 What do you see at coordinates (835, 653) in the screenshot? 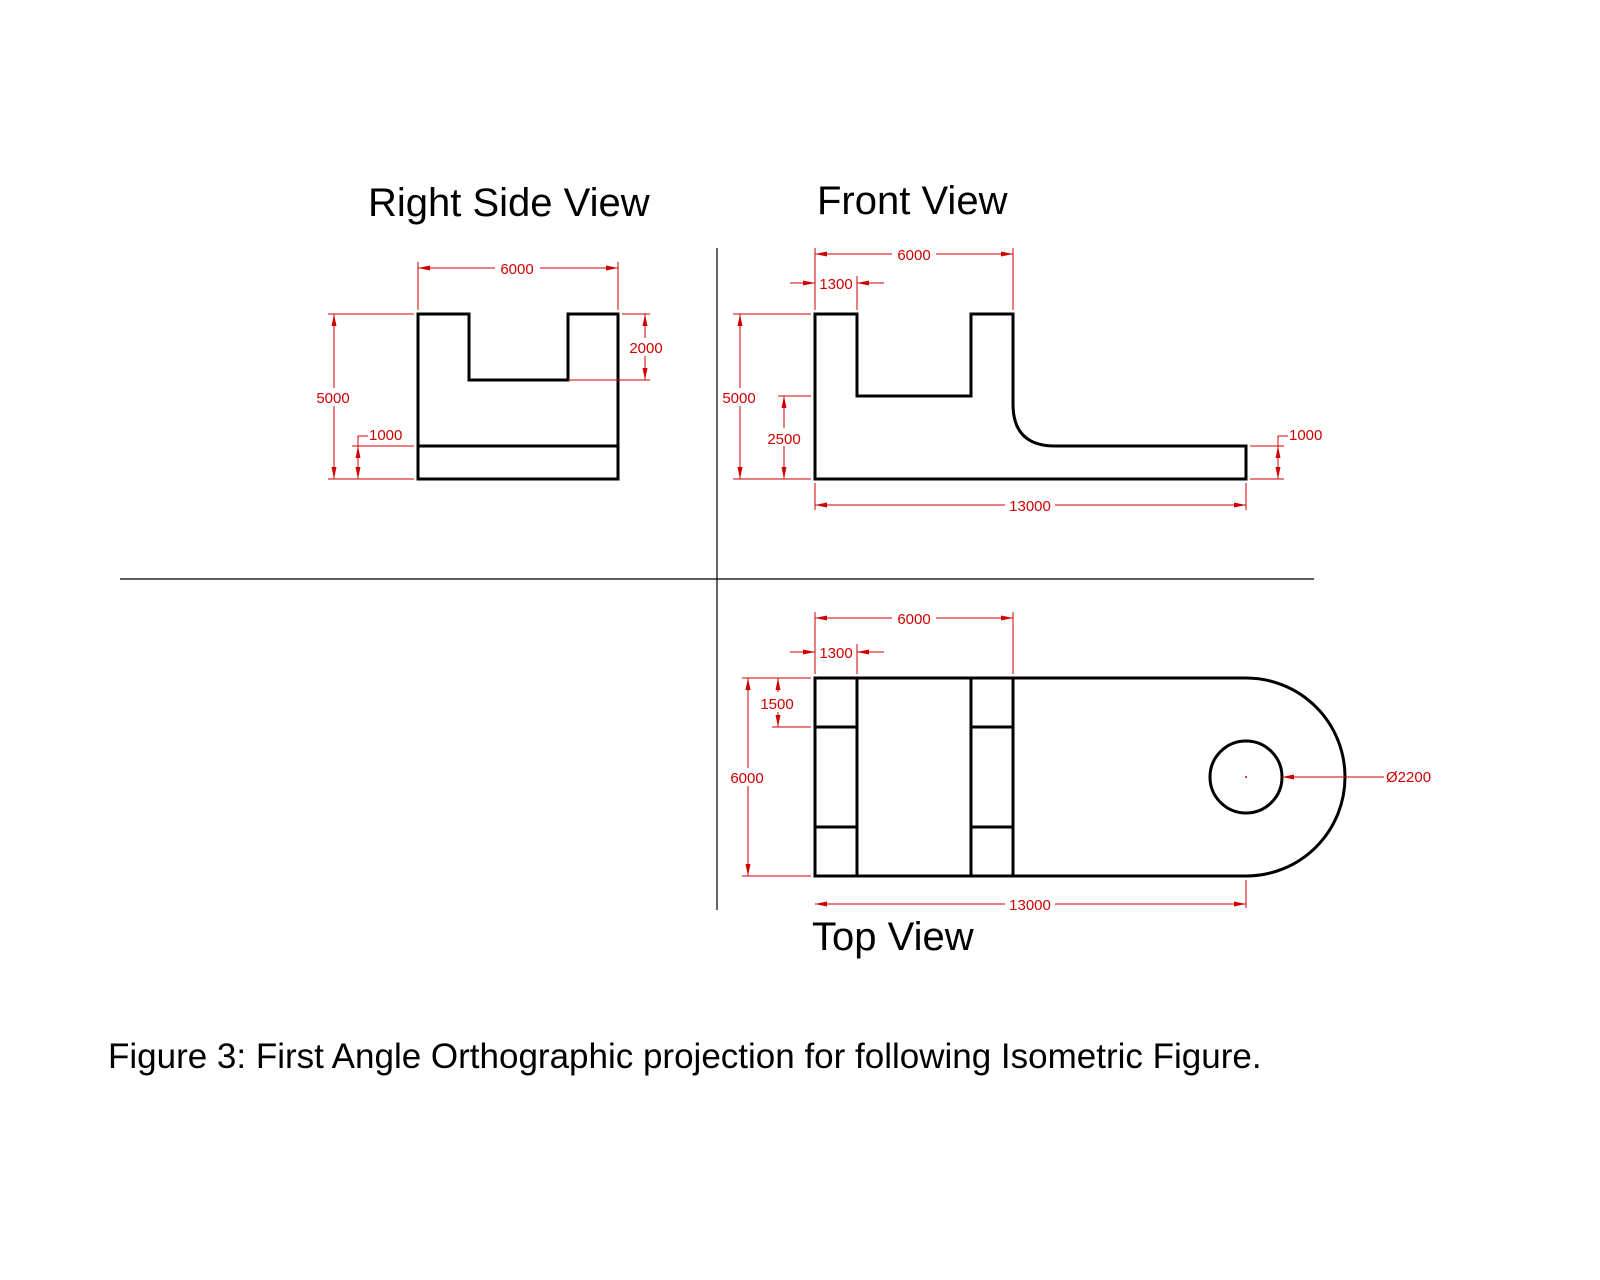
I see `tv-post-dim: 1300` at bounding box center [835, 653].